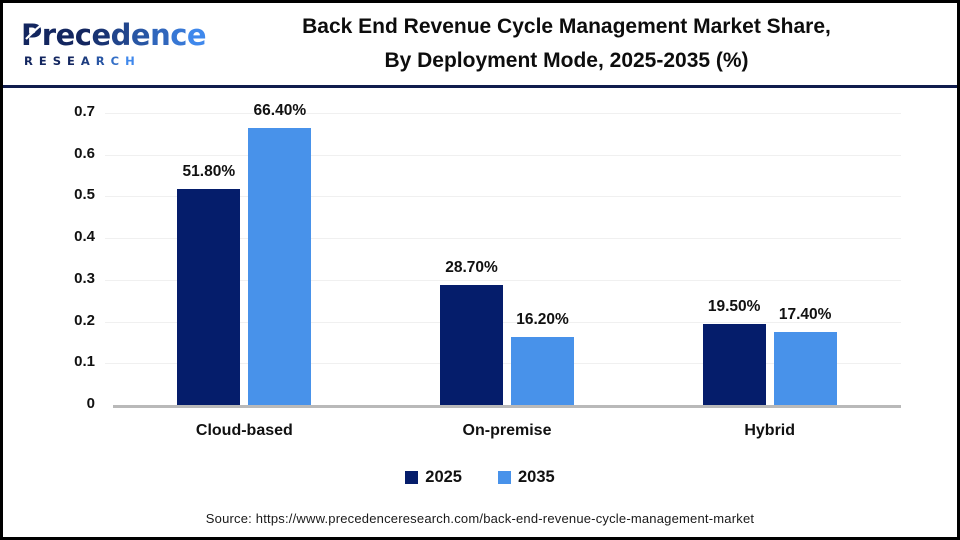 The width and height of the screenshot is (960, 540). I want to click on header-divider, so click(480, 86).